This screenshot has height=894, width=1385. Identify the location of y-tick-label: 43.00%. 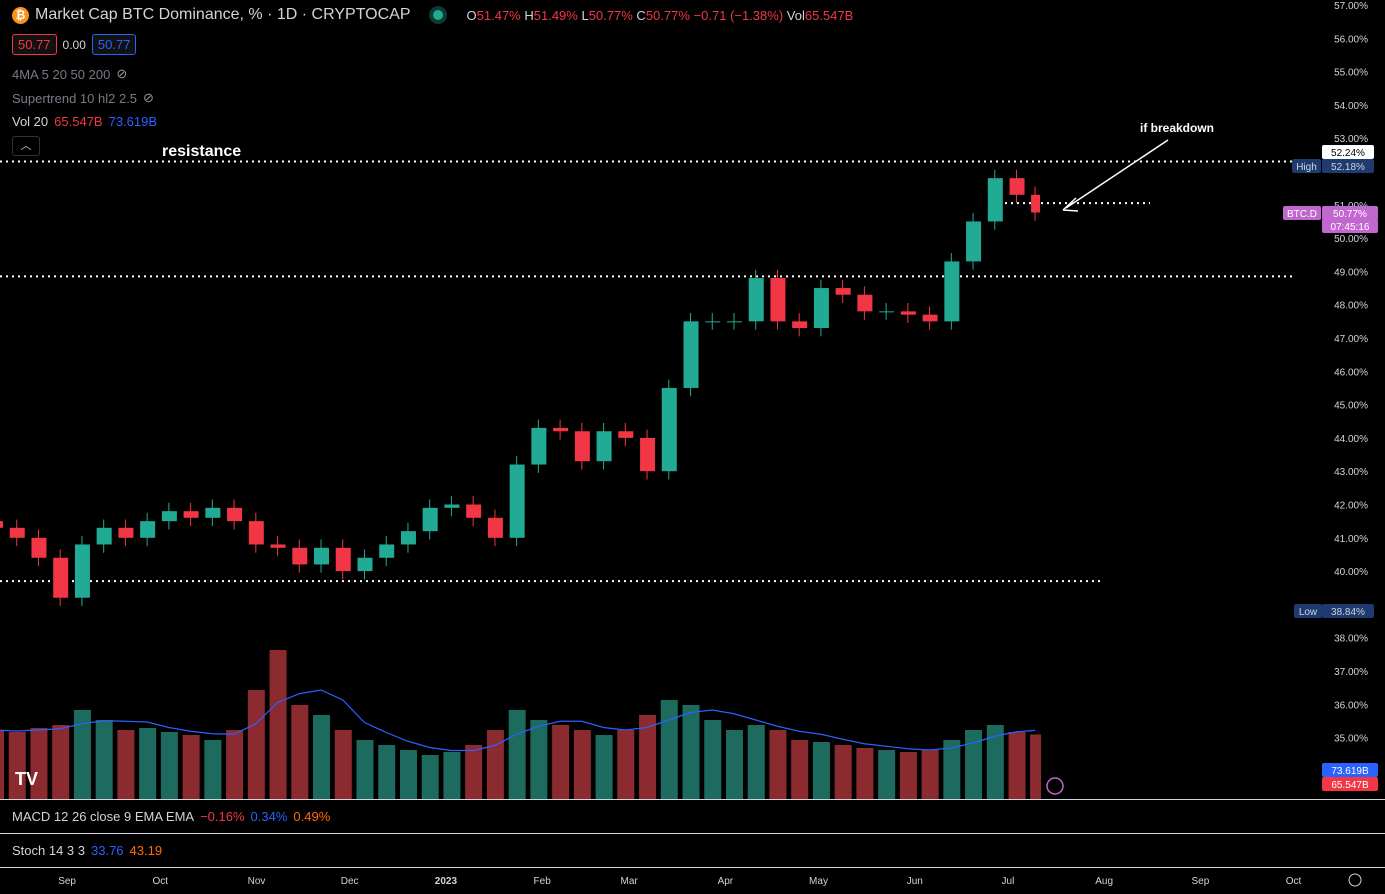
(1351, 472).